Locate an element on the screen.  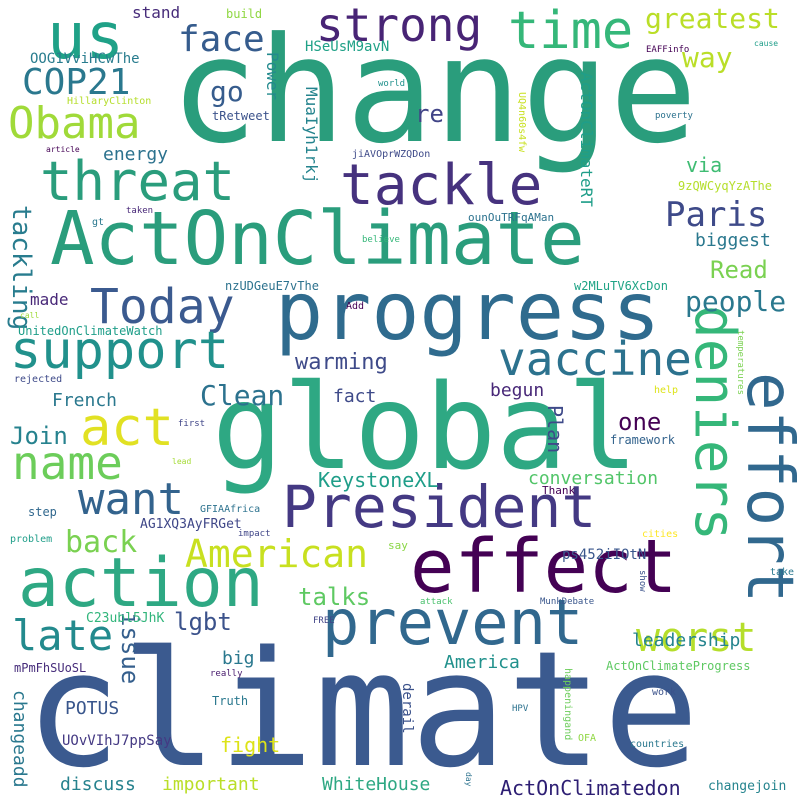
word-problem: problem is located at coordinates (31, 539).